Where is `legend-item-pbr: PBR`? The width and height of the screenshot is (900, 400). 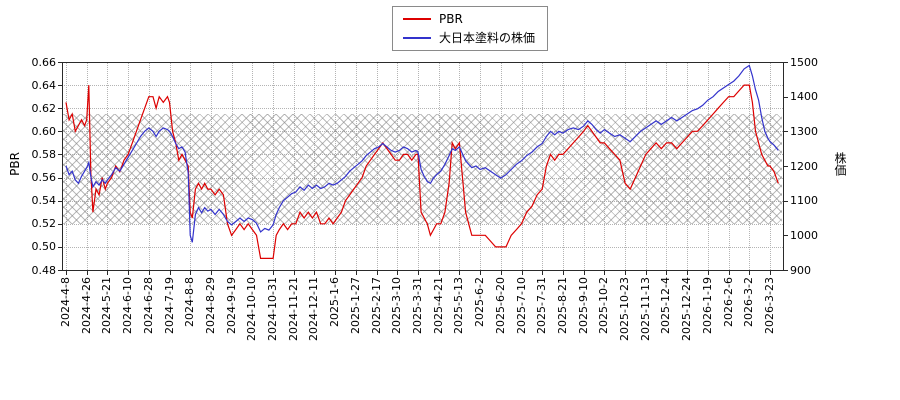 legend-item-pbr: PBR is located at coordinates (469, 19).